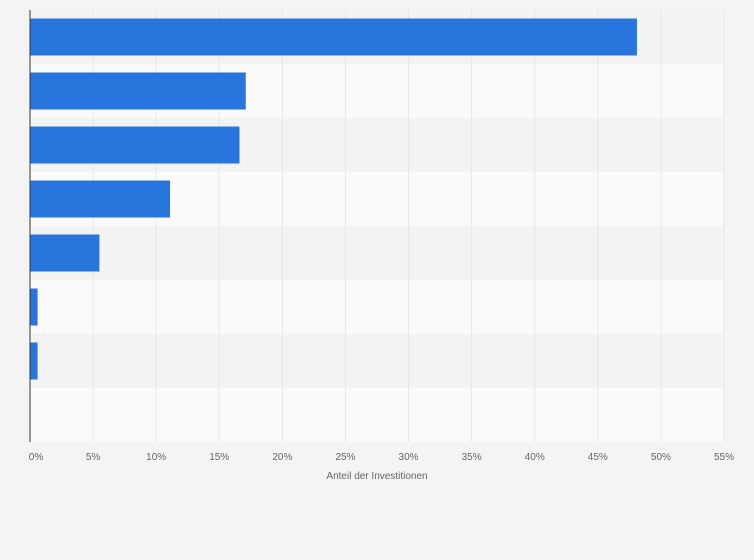  I want to click on x-tick-label: 40%, so click(535, 457).